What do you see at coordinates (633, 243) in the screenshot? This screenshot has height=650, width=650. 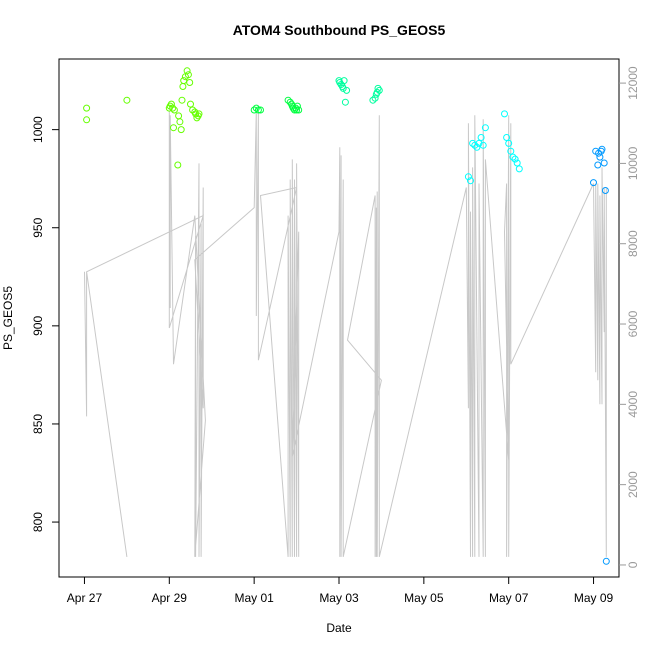 I see `y2-tick-label: 8000` at bounding box center [633, 243].